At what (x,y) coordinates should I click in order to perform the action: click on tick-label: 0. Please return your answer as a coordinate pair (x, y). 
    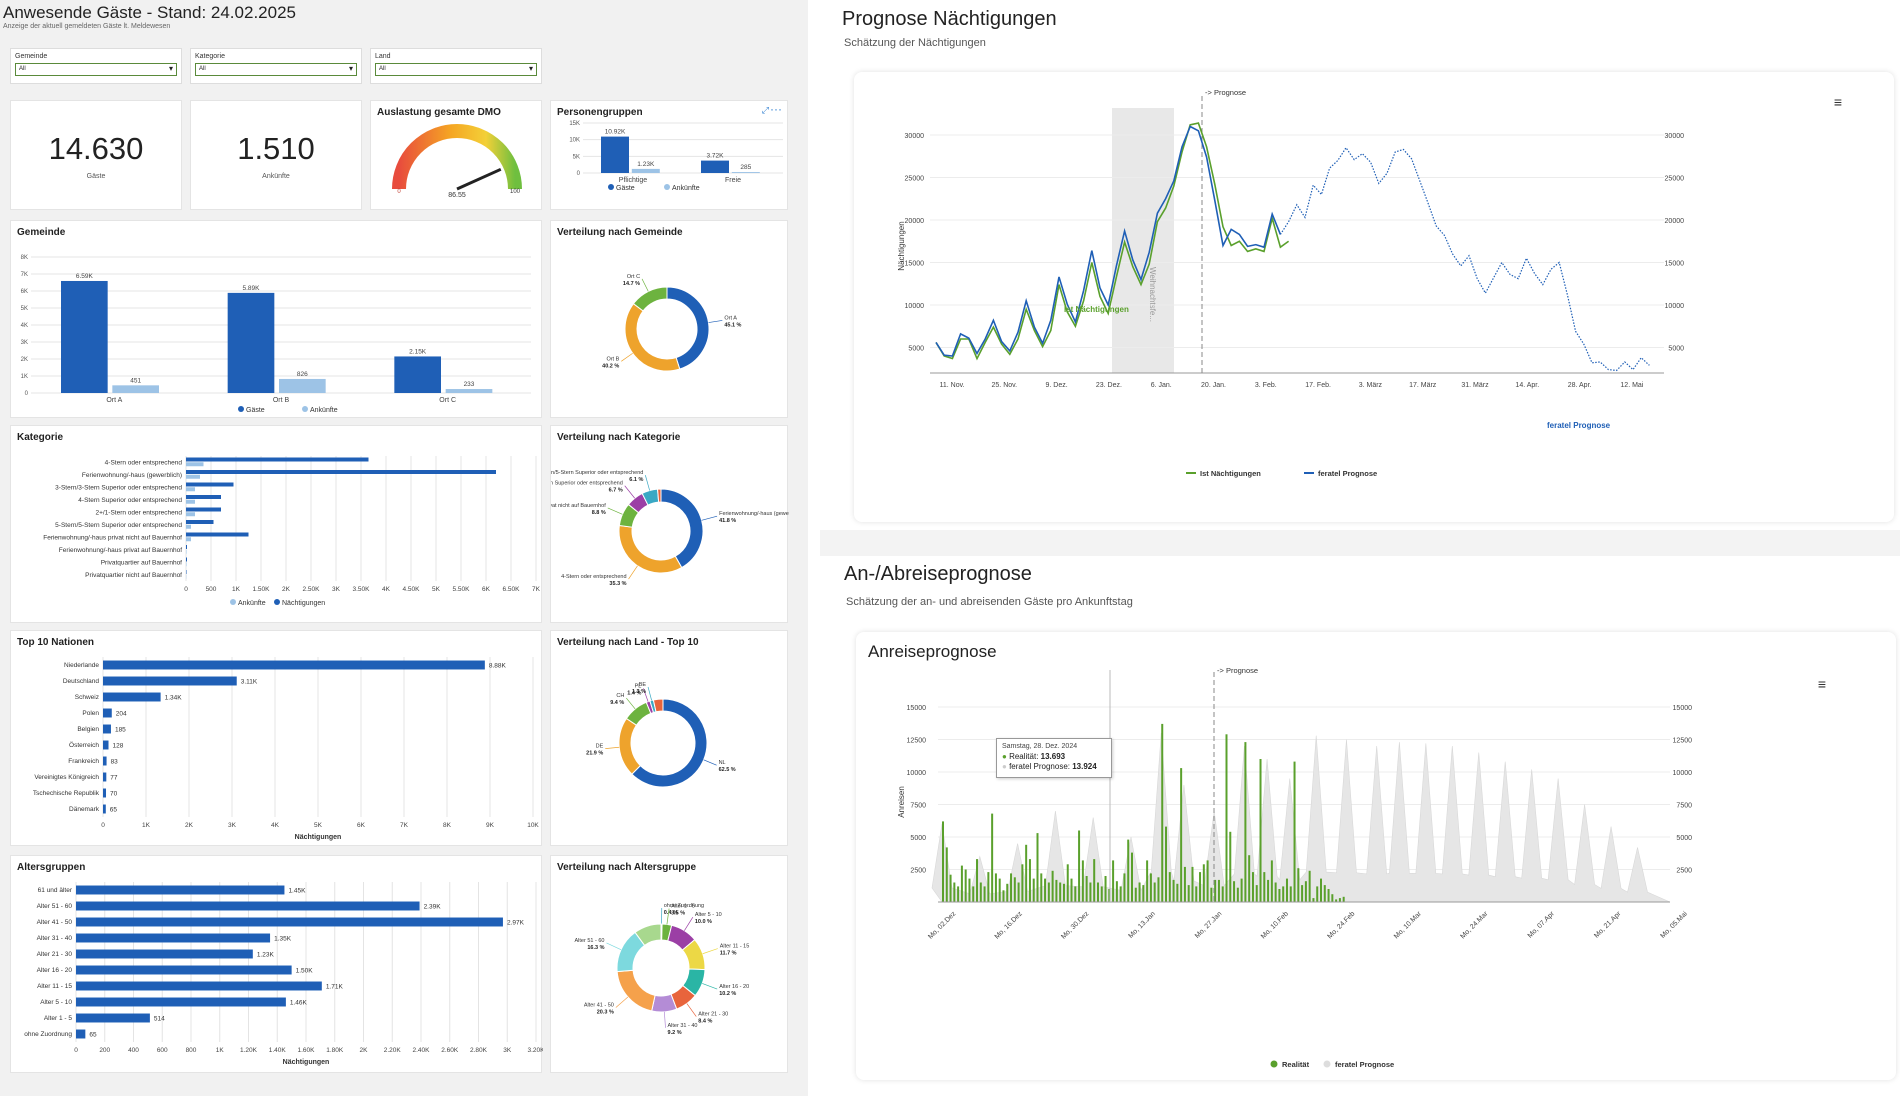
    Looking at the image, I should click on (186, 589).